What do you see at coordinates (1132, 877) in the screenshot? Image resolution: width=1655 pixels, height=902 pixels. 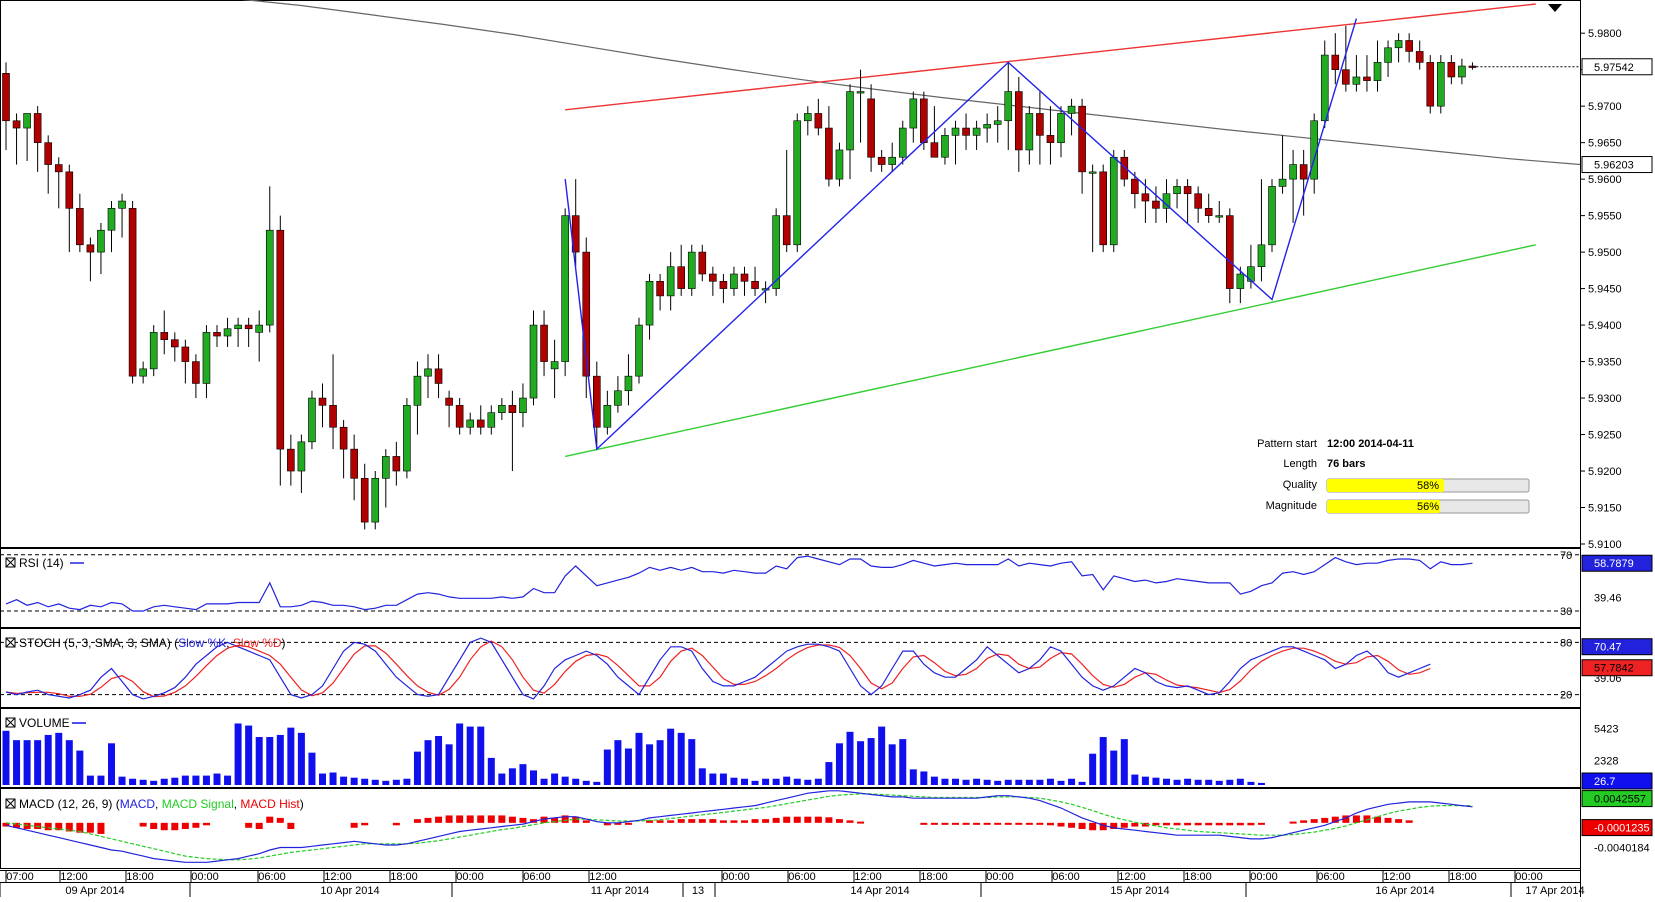 I see `hour-label: 12:00` at bounding box center [1132, 877].